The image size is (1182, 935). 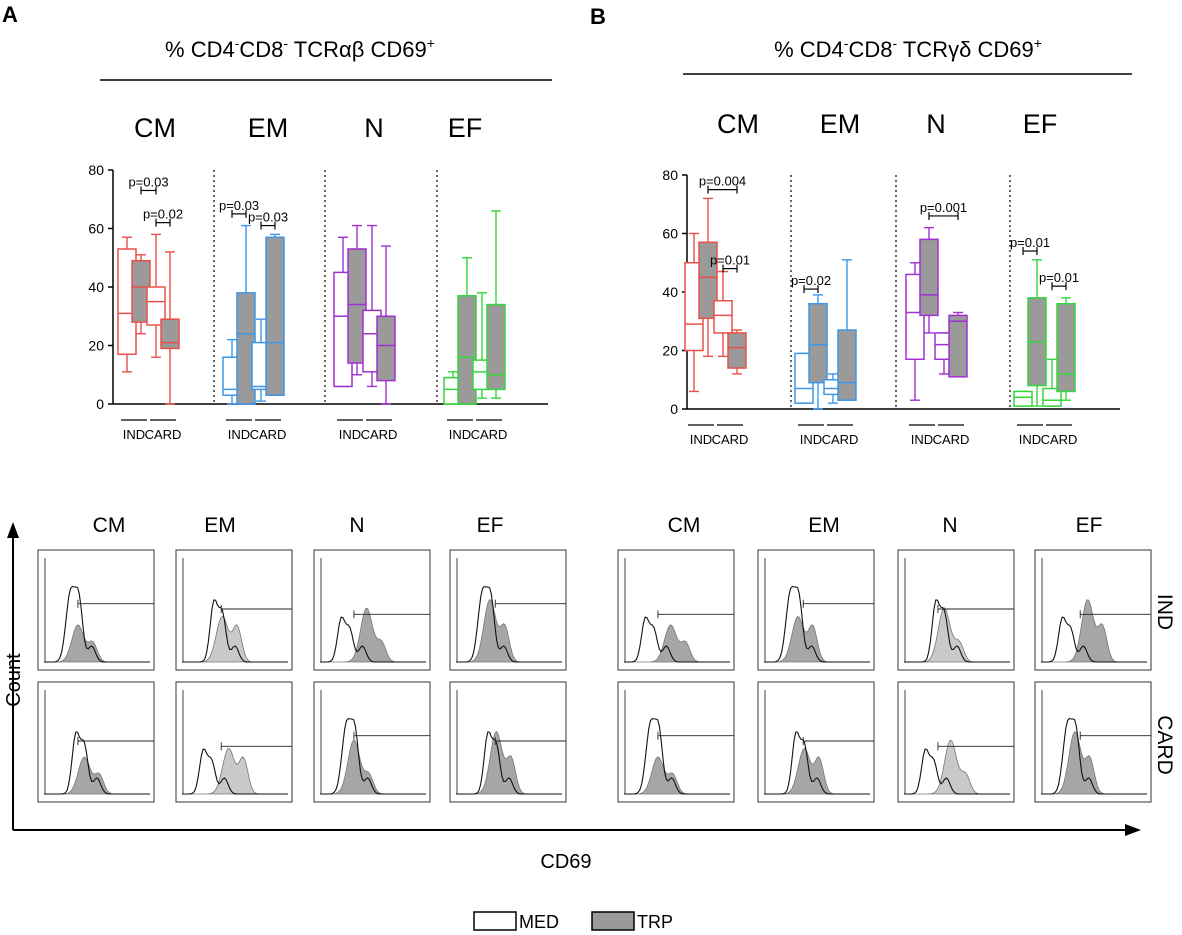 What do you see at coordinates (1089, 525) in the screenshot?
I see `histogram-column-label-ef: EF` at bounding box center [1089, 525].